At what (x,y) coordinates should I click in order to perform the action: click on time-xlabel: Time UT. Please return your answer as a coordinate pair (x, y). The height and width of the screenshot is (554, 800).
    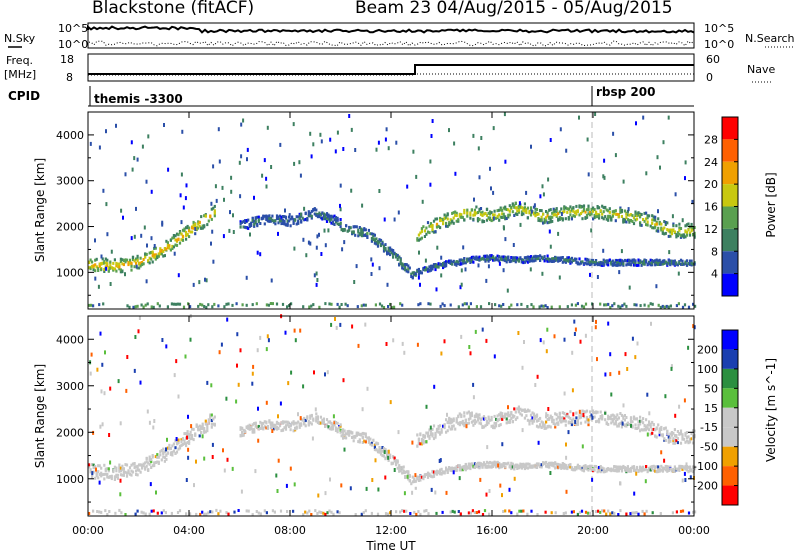
    Looking at the image, I should click on (390, 546).